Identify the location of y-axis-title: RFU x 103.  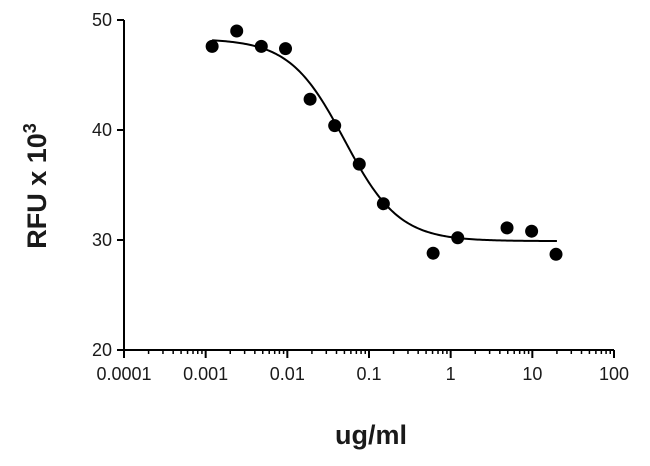
(36, 186).